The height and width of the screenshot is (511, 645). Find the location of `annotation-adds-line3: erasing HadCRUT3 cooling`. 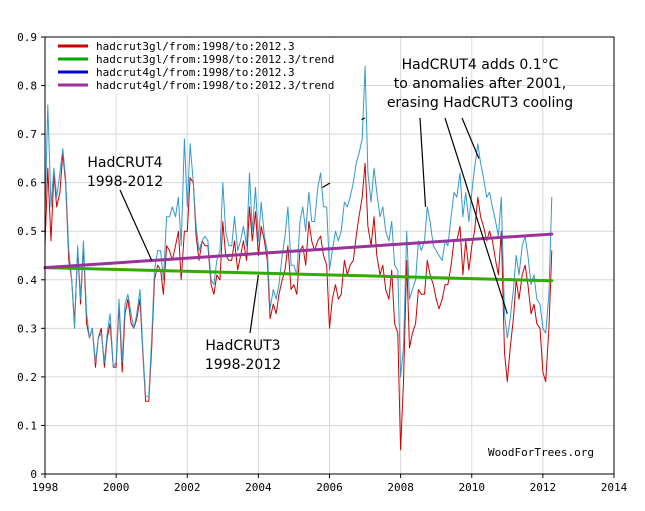

annotation-adds-line3: erasing HadCRUT3 cooling is located at coordinates (480, 103).